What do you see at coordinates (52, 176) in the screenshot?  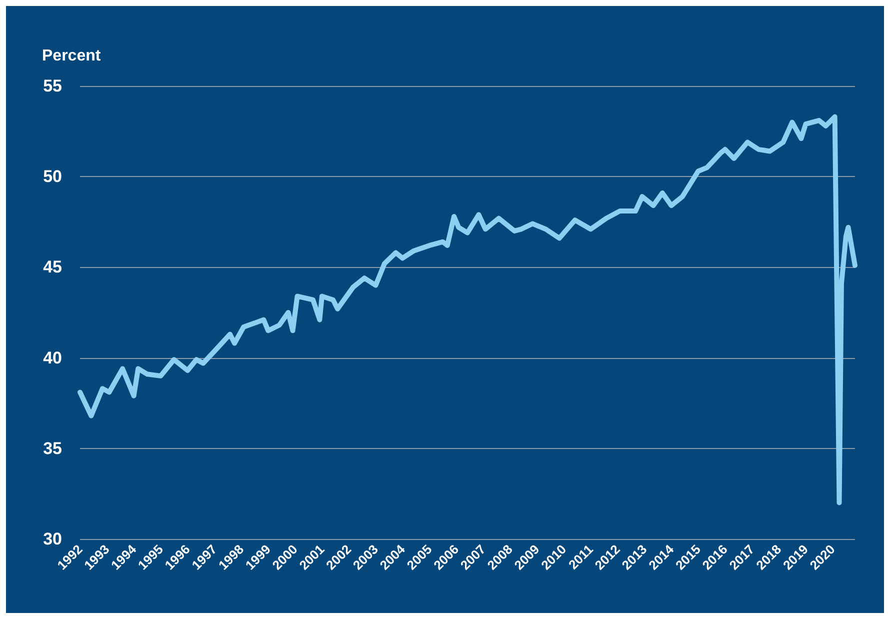 I see `y-tick-label: 50` at bounding box center [52, 176].